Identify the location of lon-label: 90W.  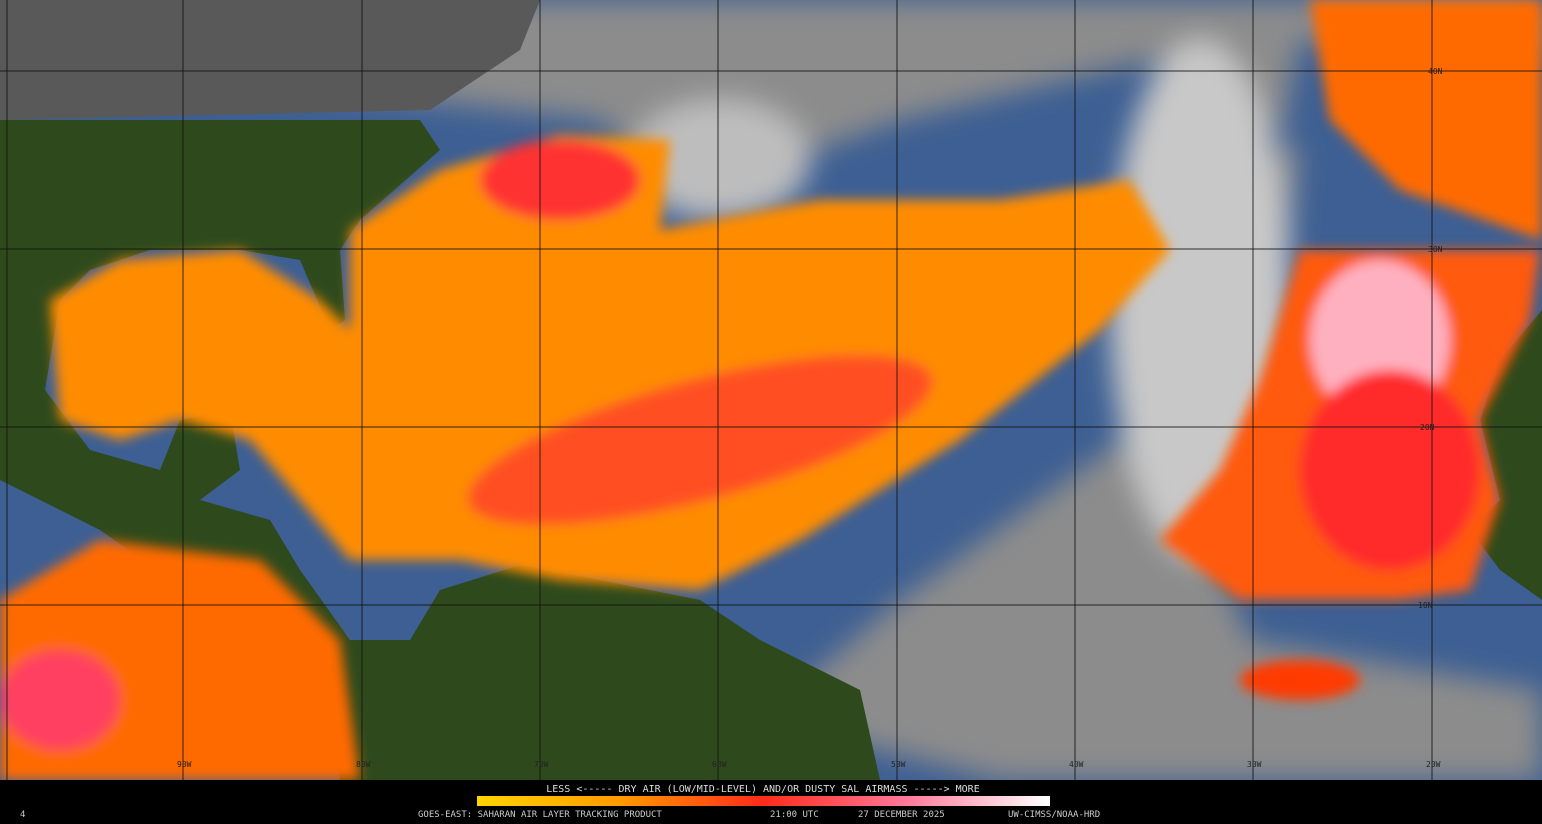
(184, 764).